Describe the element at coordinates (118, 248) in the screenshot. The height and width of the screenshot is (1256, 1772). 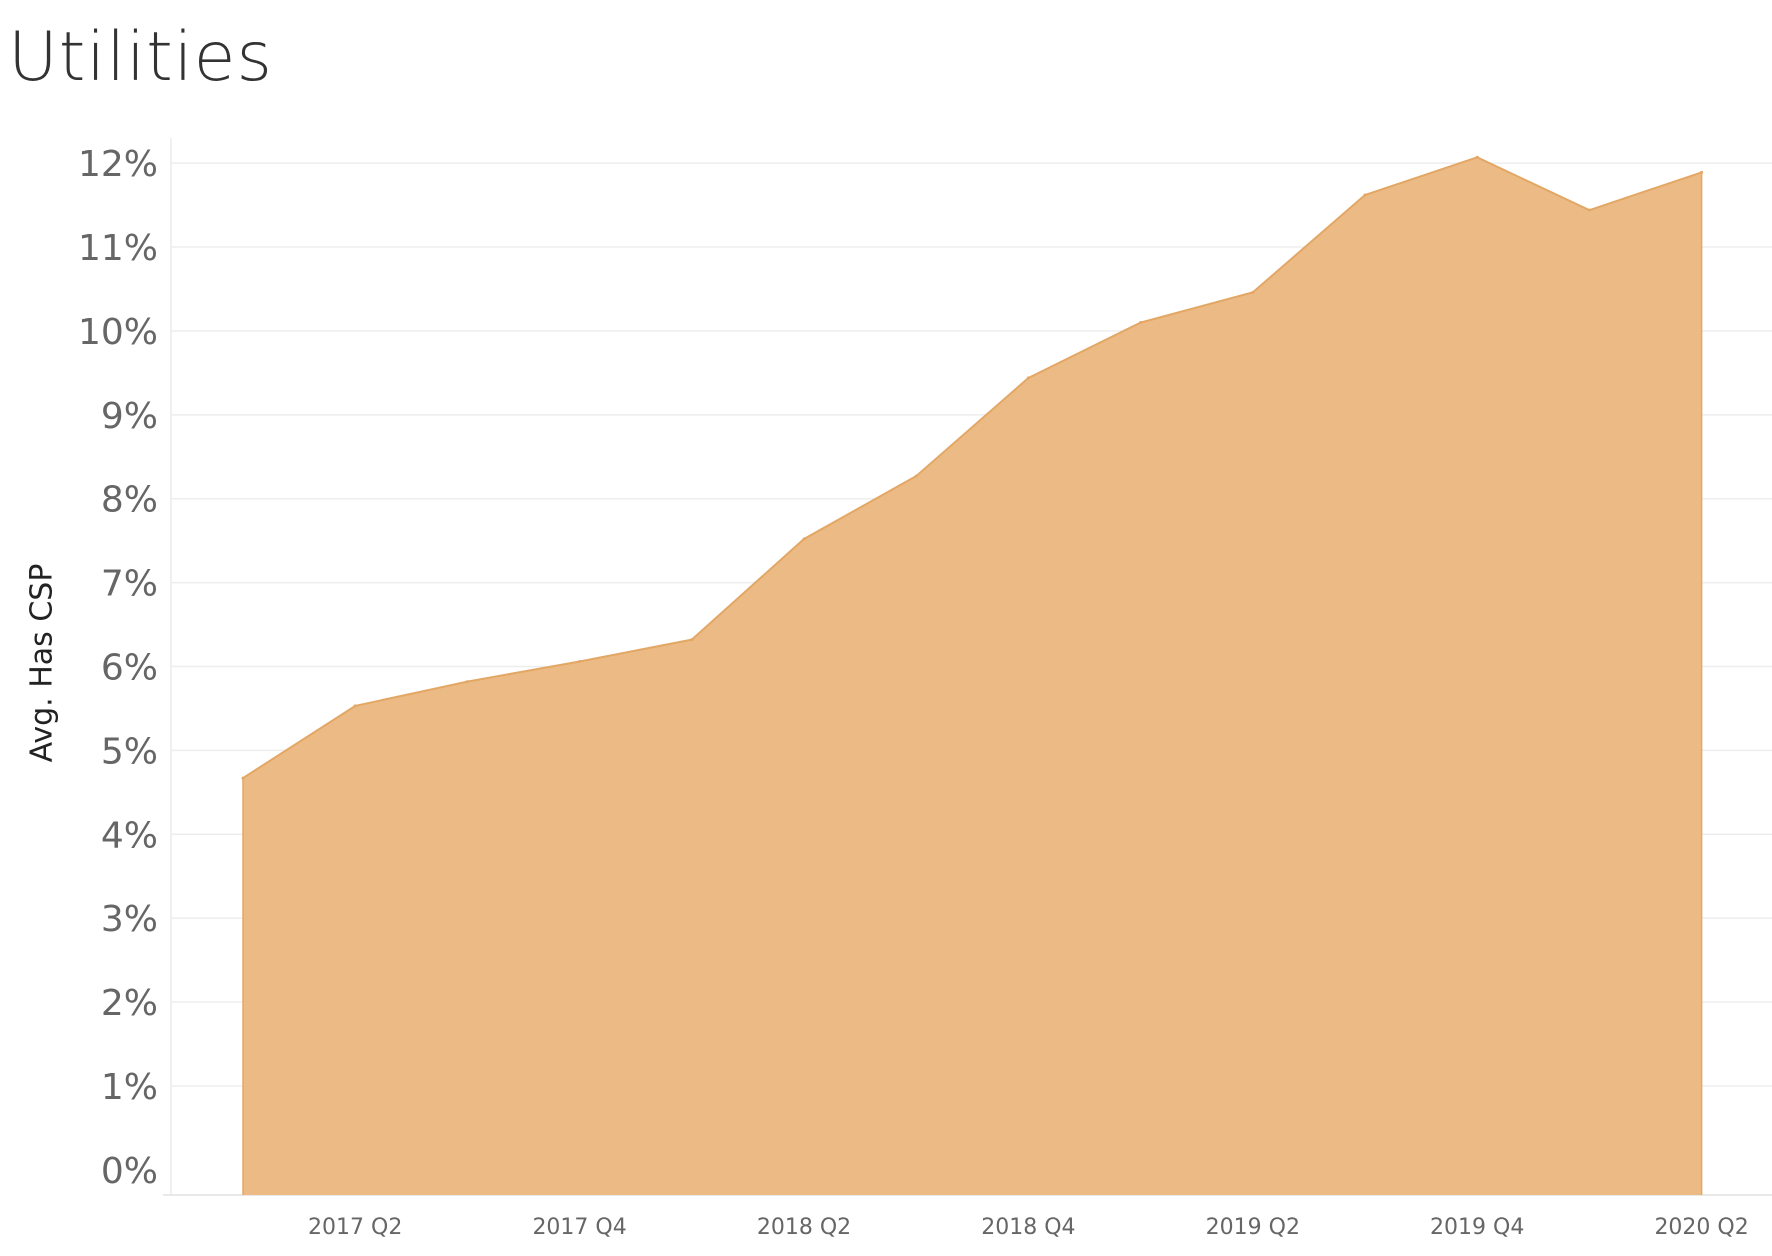
I see `y-tick-label: 11%` at that location.